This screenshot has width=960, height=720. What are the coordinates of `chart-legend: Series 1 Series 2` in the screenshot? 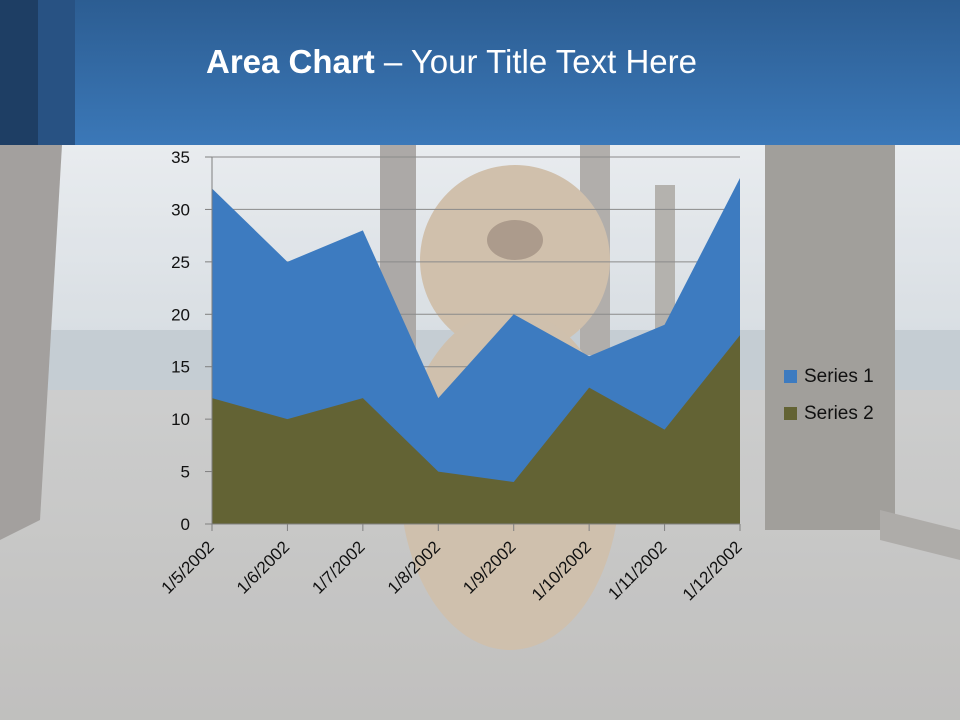 It's located at (829, 395).